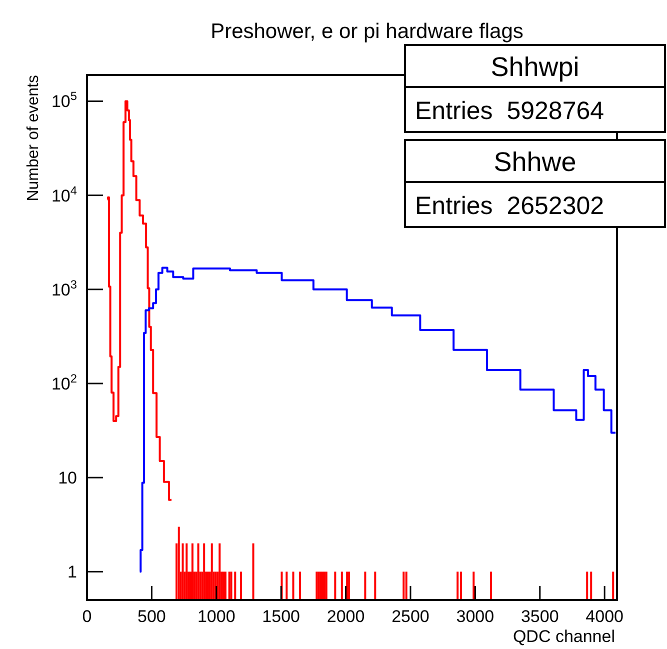 Image resolution: width=667 pixels, height=649 pixels. What do you see at coordinates (33, 138) in the screenshot?
I see `y-axis-title: Number of events` at bounding box center [33, 138].